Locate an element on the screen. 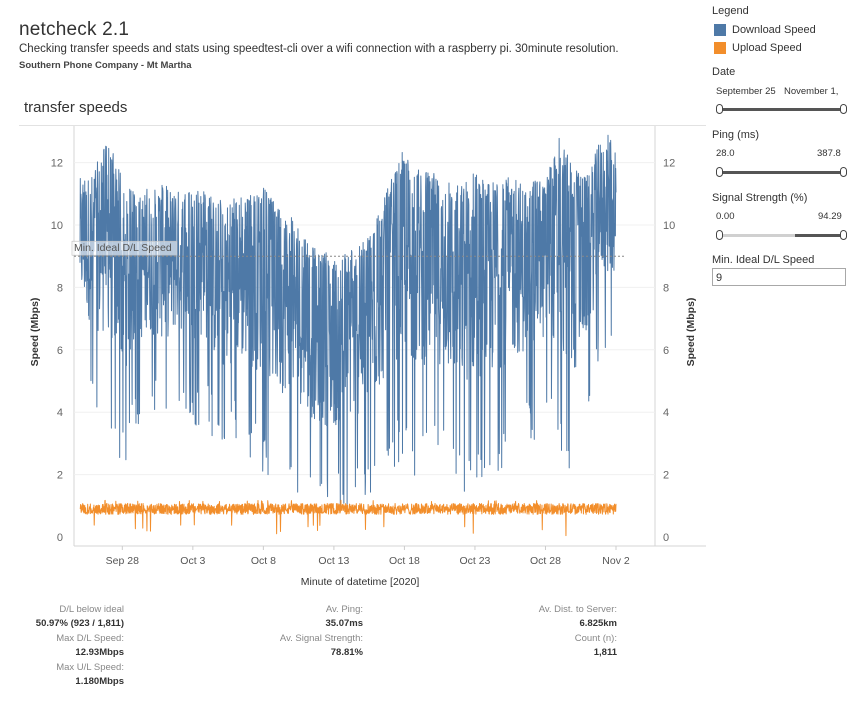 The width and height of the screenshot is (867, 725). y-tick-label-left: 12 is located at coordinates (57, 164).